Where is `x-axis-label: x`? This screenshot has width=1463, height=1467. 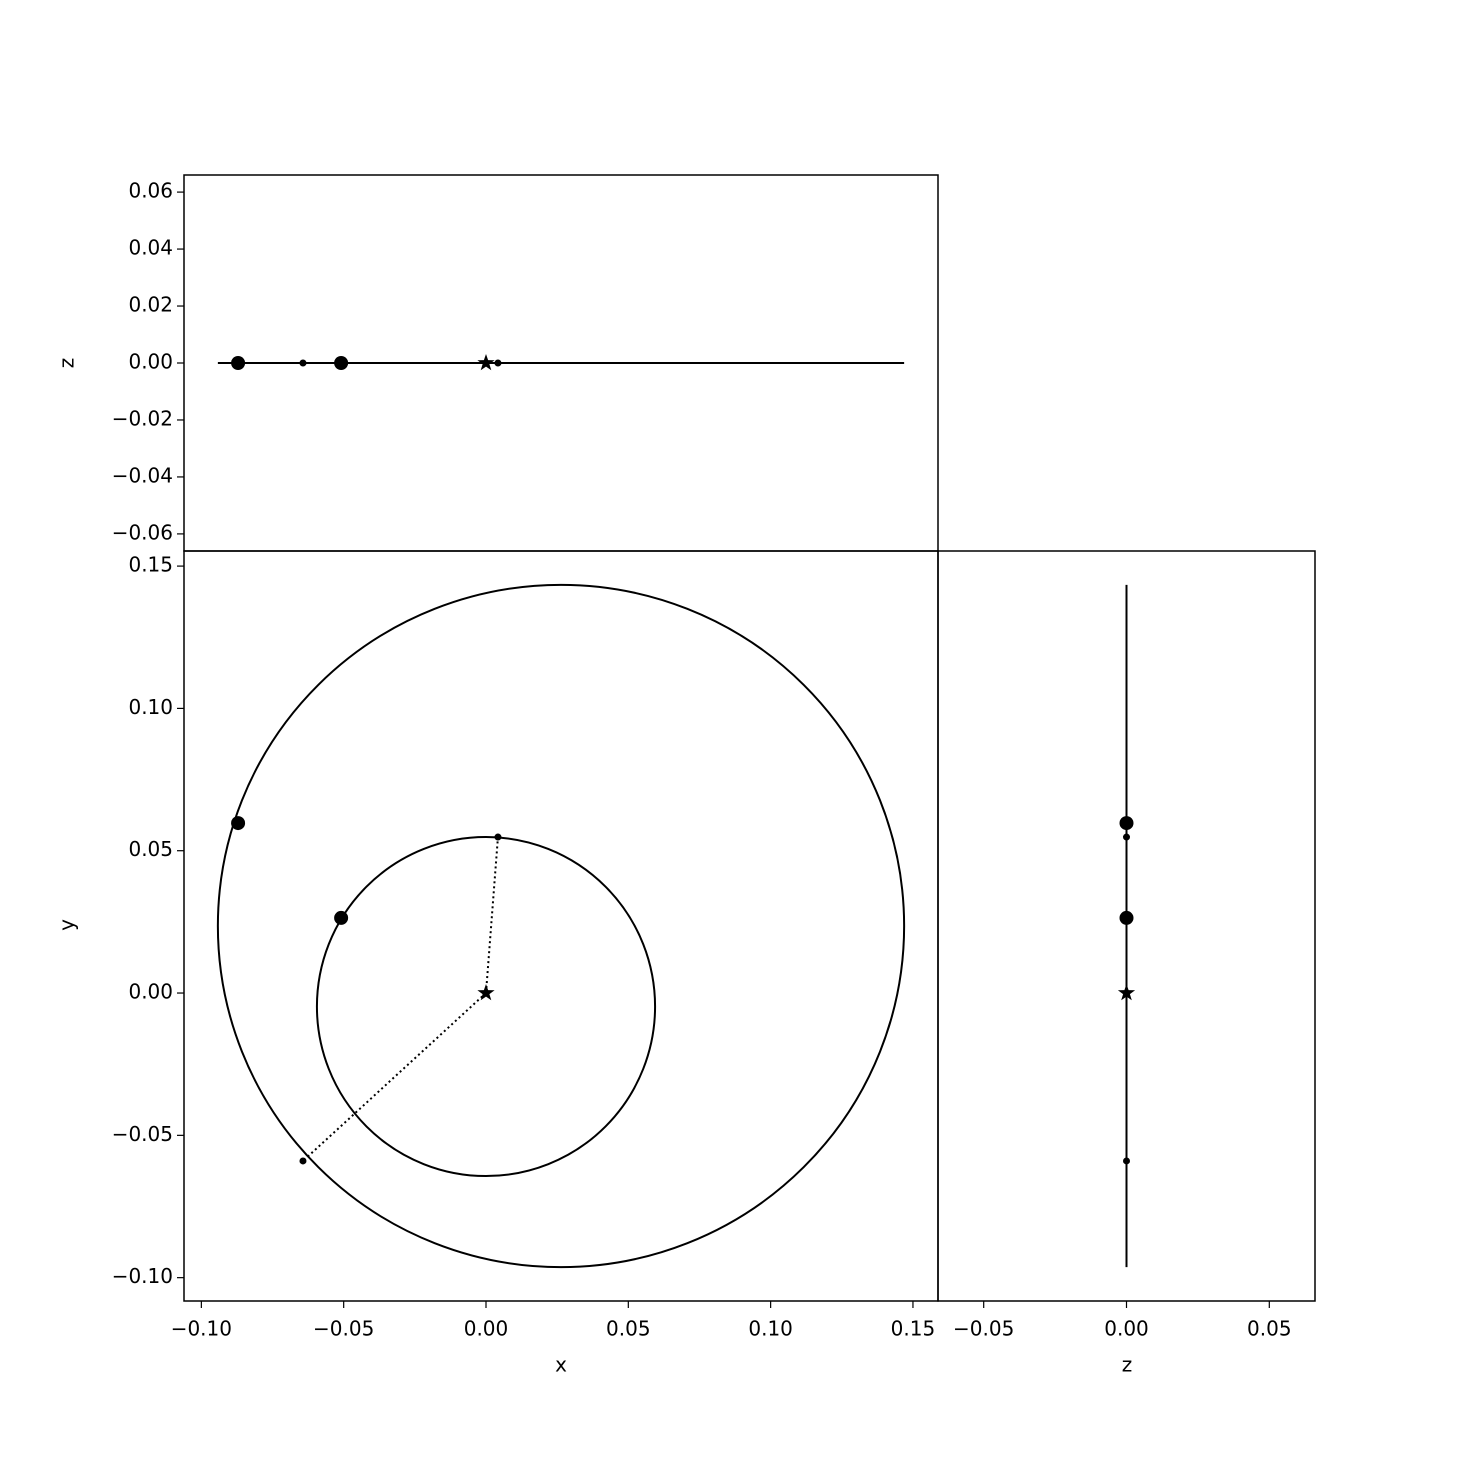
x-axis-label: x is located at coordinates (561, 1365).